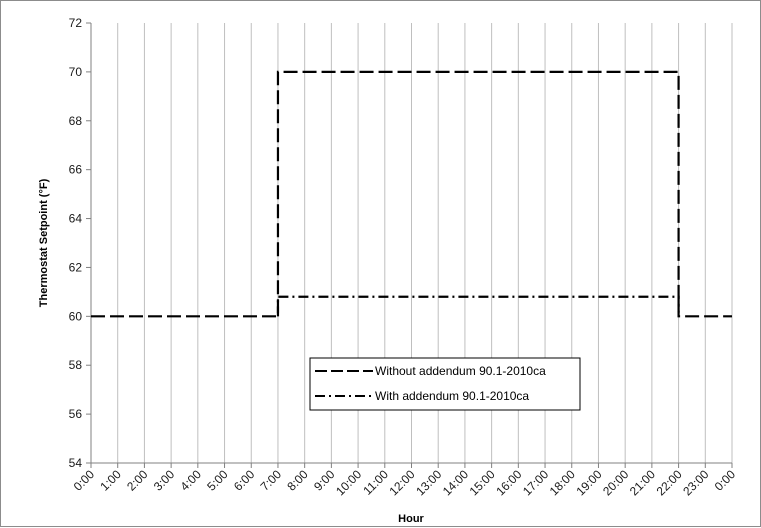 The width and height of the screenshot is (761, 528). What do you see at coordinates (137, 480) in the screenshot?
I see `x-tick-label: 2:00` at bounding box center [137, 480].